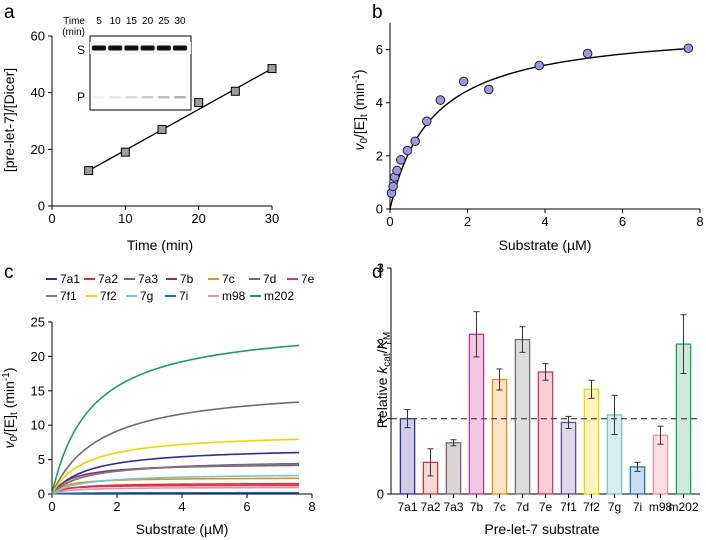 The image size is (706, 540). What do you see at coordinates (187, 279) in the screenshot?
I see `legend-label-7b: 7b` at bounding box center [187, 279].